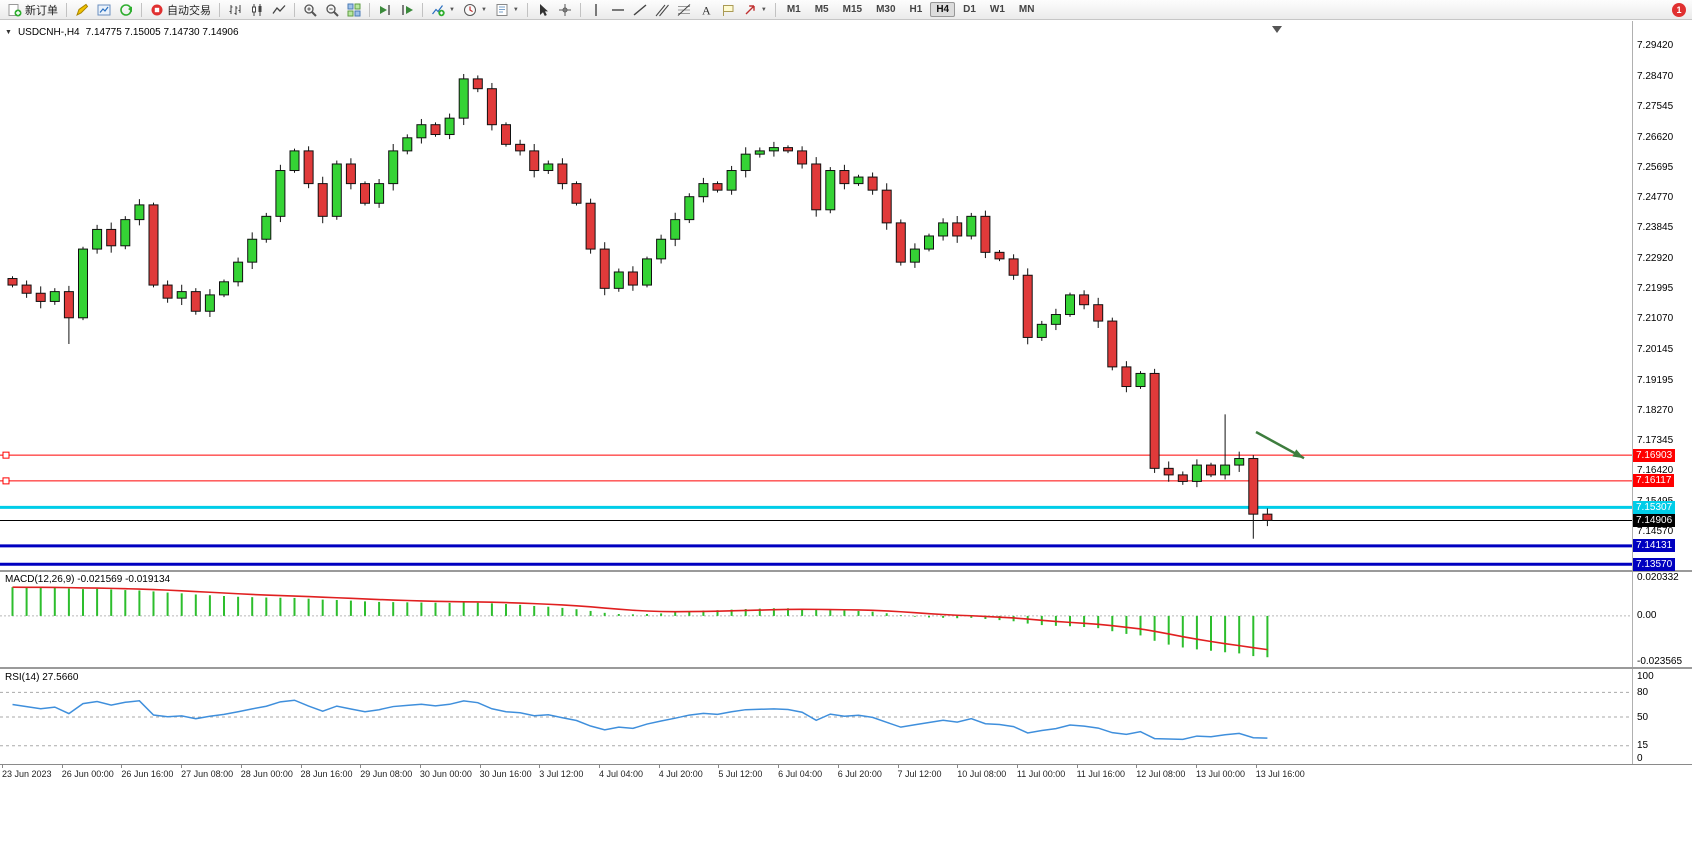 This screenshot has height=846, width=1692. Describe the element at coordinates (483, 9) in the screenshot. I see `chevron-down-icon: ▼` at that location.